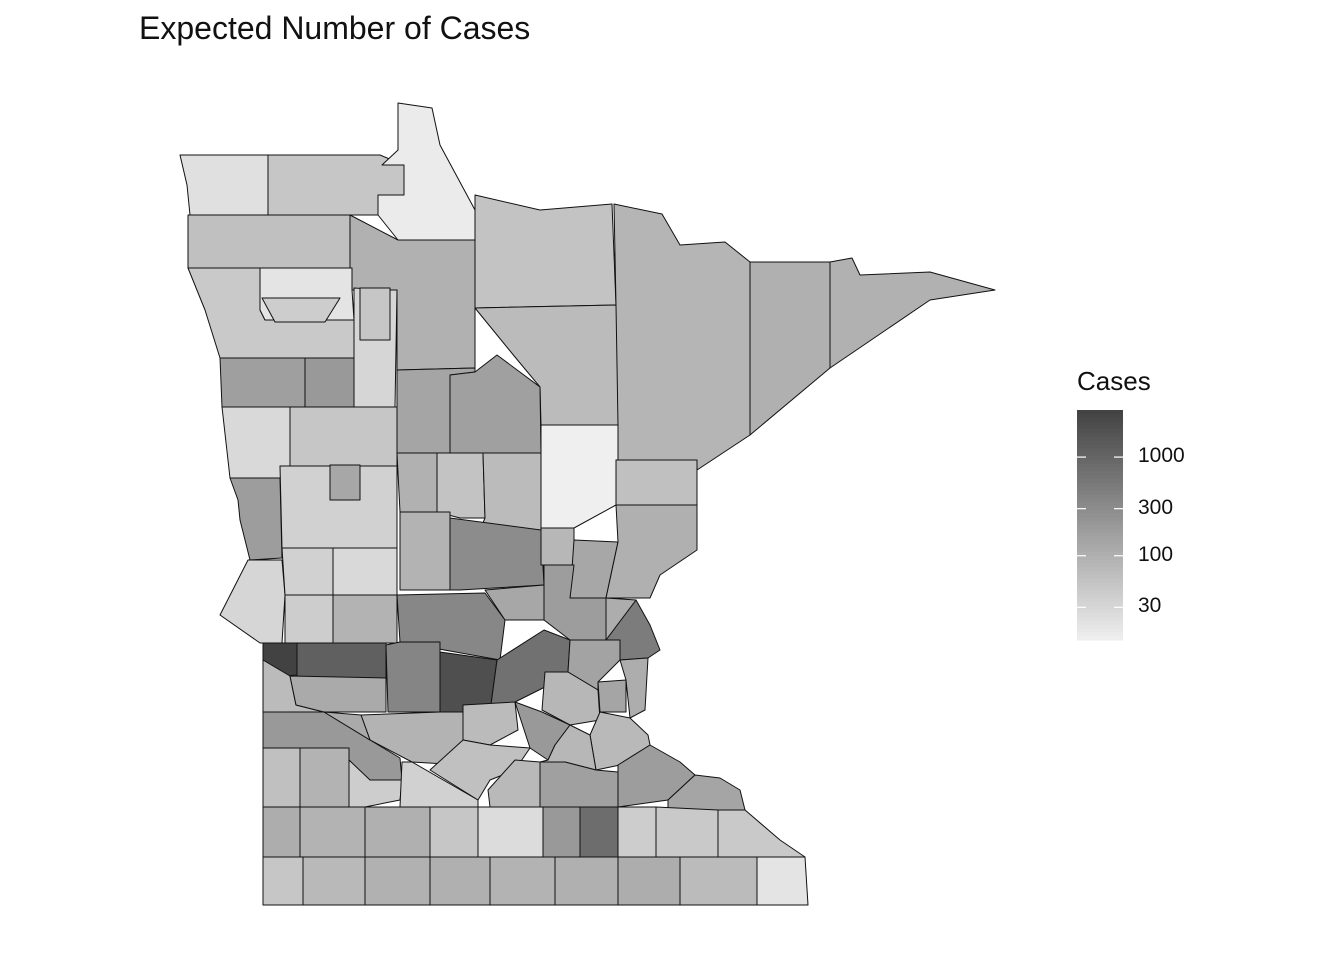  Describe the element at coordinates (1150, 606) in the screenshot. I see `legend-break-label: 30` at that location.